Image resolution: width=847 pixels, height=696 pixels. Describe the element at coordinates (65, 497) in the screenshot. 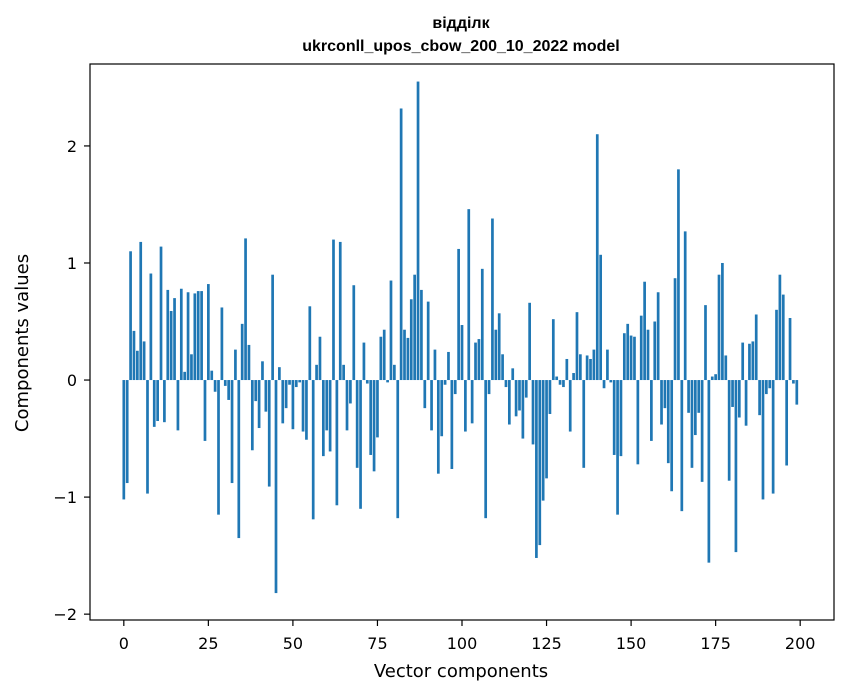

I see `y-tick-label: −1` at that location.